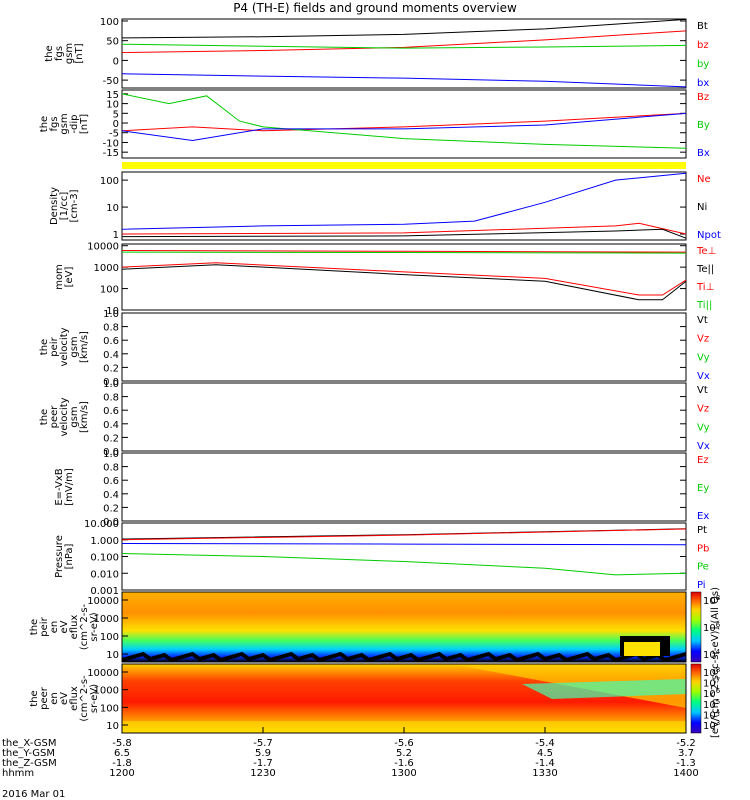  I want to click on y-tick-label: 50, so click(112, 42).